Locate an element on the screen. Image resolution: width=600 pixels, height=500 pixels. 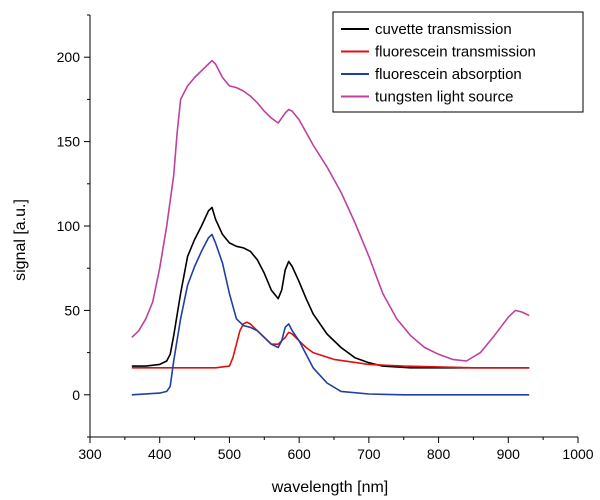
y-tick-label: 200 is located at coordinates (69, 57).